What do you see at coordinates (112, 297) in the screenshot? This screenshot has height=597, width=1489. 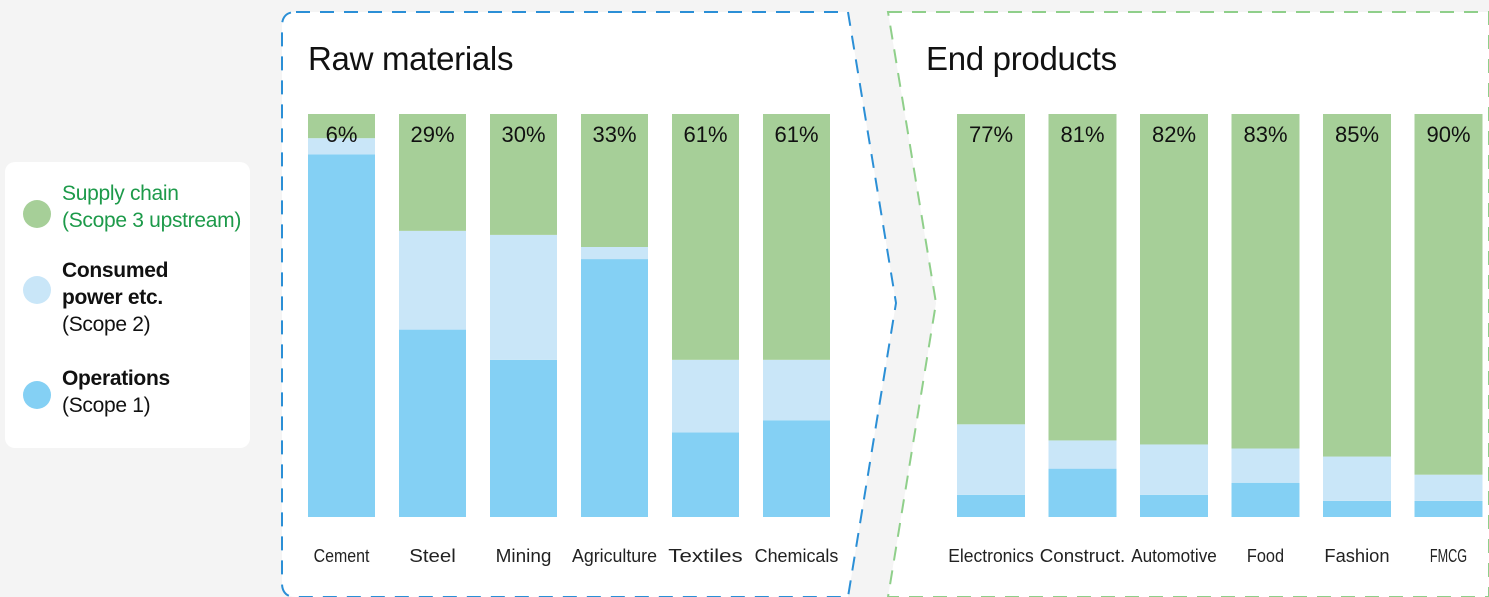 I see `legend-title2-consumed-power: power etc.` at bounding box center [112, 297].